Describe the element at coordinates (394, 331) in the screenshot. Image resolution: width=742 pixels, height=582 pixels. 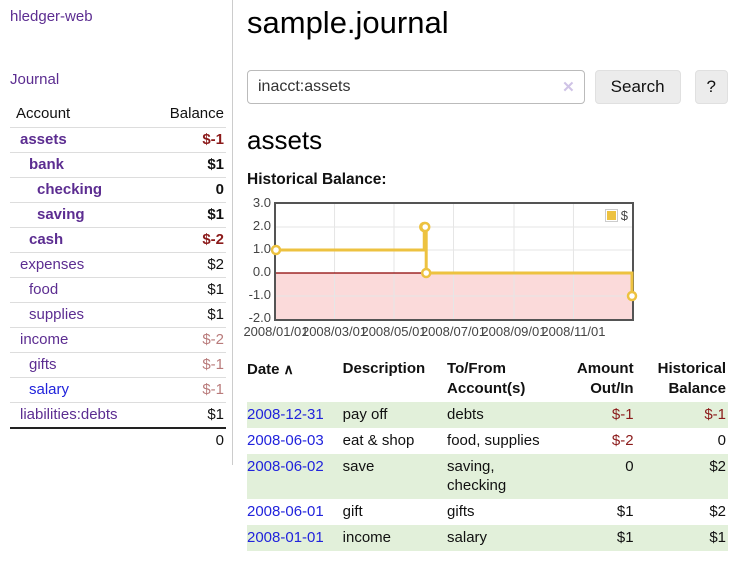
I see `x-tick-label: 2008/05/01` at that location.